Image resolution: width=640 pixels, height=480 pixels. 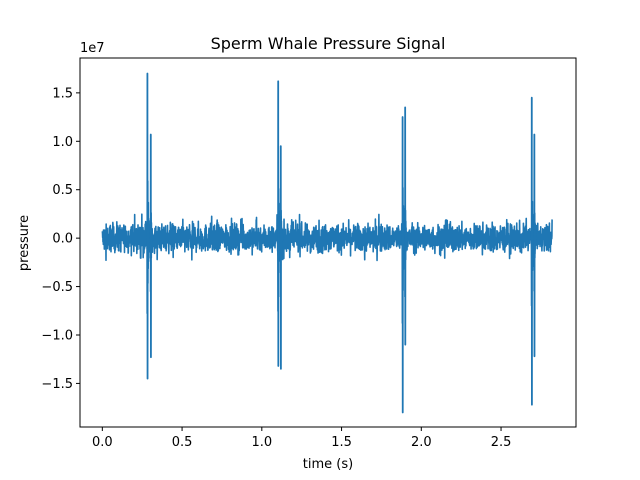 I want to click on y-tick-label: −1.5, so click(x=57, y=384).